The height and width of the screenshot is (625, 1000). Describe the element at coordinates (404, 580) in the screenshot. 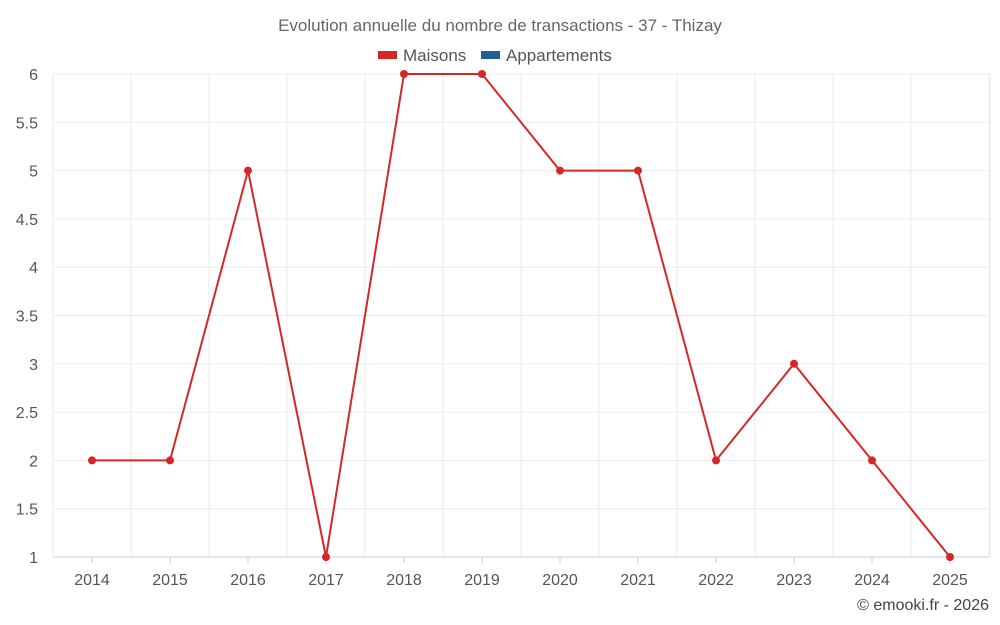

I see `x-tick-label: 2018` at that location.